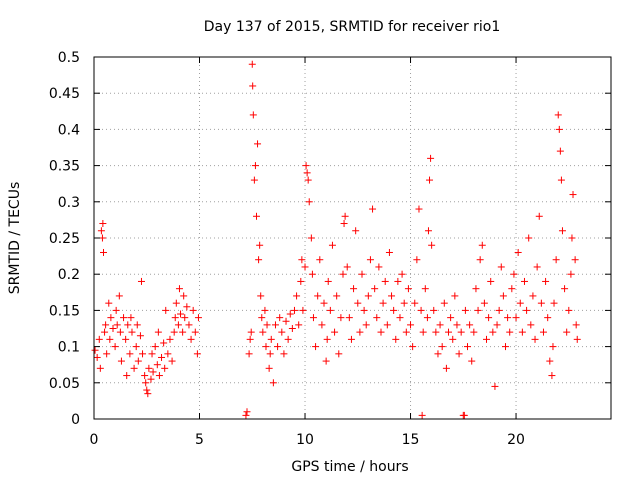 The width and height of the screenshot is (640, 480). I want to click on x-axis-label: GPS time / hours, so click(349, 467).